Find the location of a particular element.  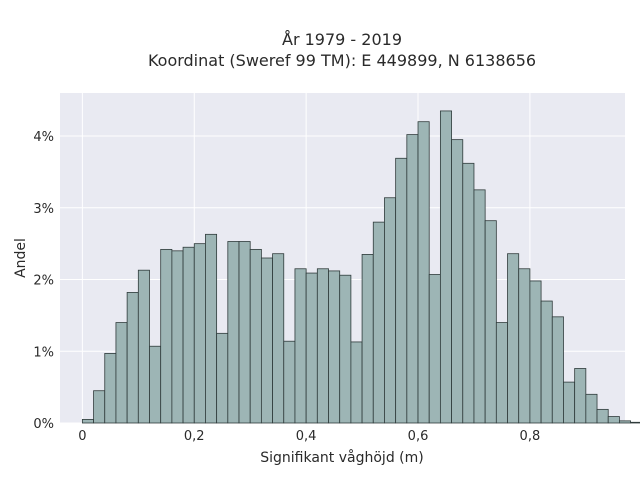

y-tick-label: 2% is located at coordinates (43, 281).